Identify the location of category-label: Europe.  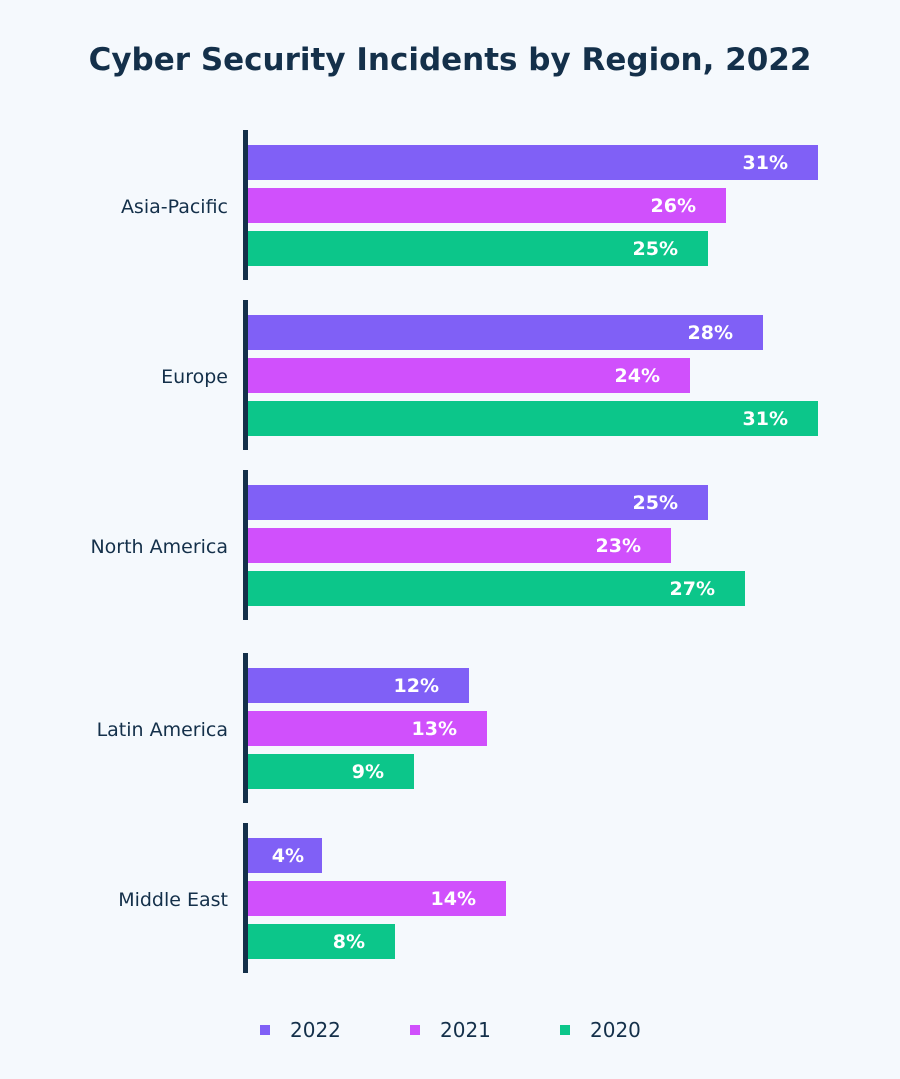
(194, 377).